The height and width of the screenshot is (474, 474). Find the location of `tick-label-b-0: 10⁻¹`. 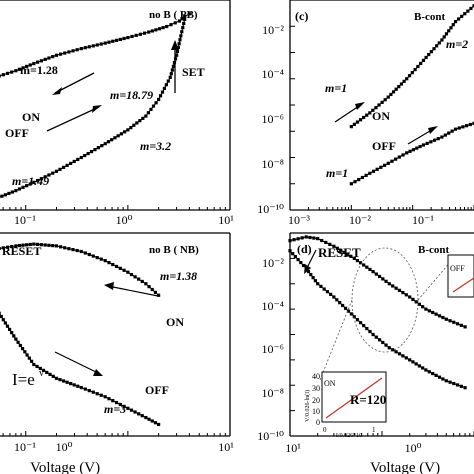

tick-label-b-0: 10⁻¹ is located at coordinates (25, 220).